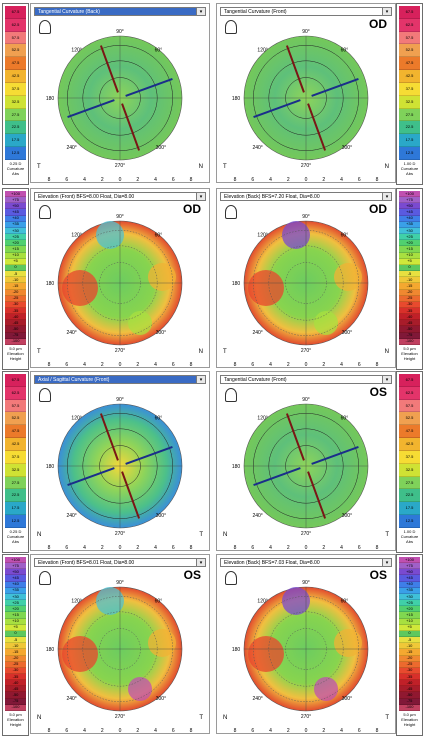 The image size is (424, 736). Describe the element at coordinates (15, 194) in the screenshot. I see `scale-band: +100` at that location.